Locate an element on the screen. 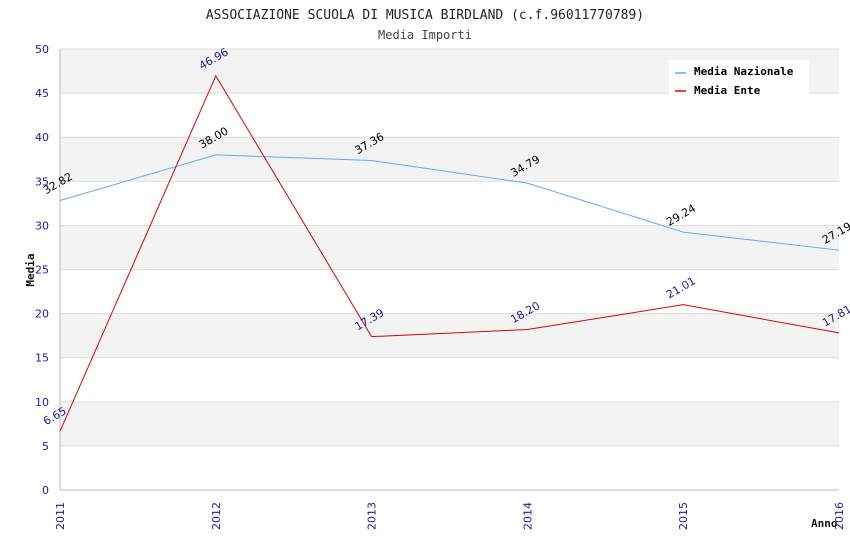 The image size is (850, 550). y-axis-label: Media is located at coordinates (30, 269).